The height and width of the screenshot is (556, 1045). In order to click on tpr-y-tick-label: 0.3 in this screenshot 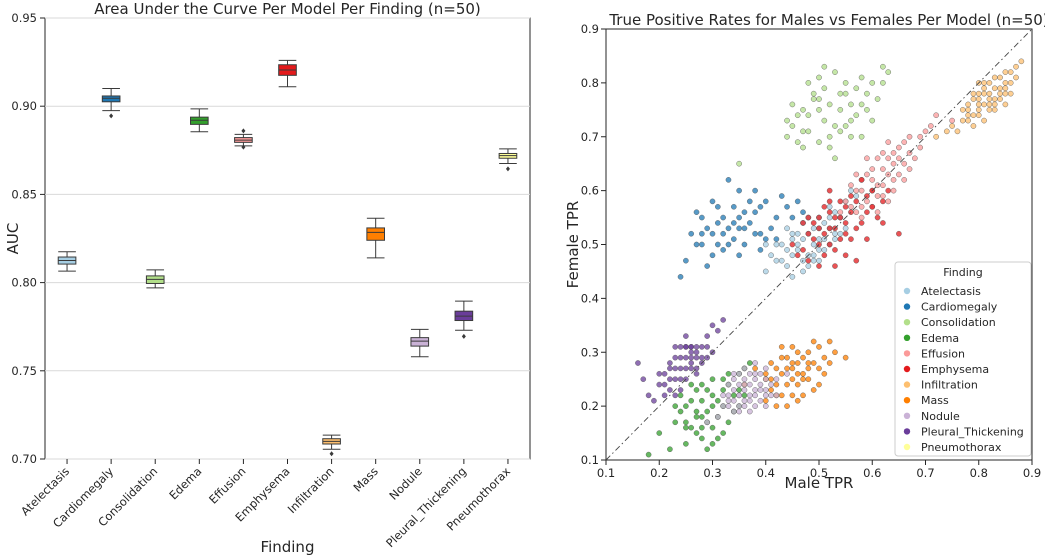, I will do `click(590, 352)`.